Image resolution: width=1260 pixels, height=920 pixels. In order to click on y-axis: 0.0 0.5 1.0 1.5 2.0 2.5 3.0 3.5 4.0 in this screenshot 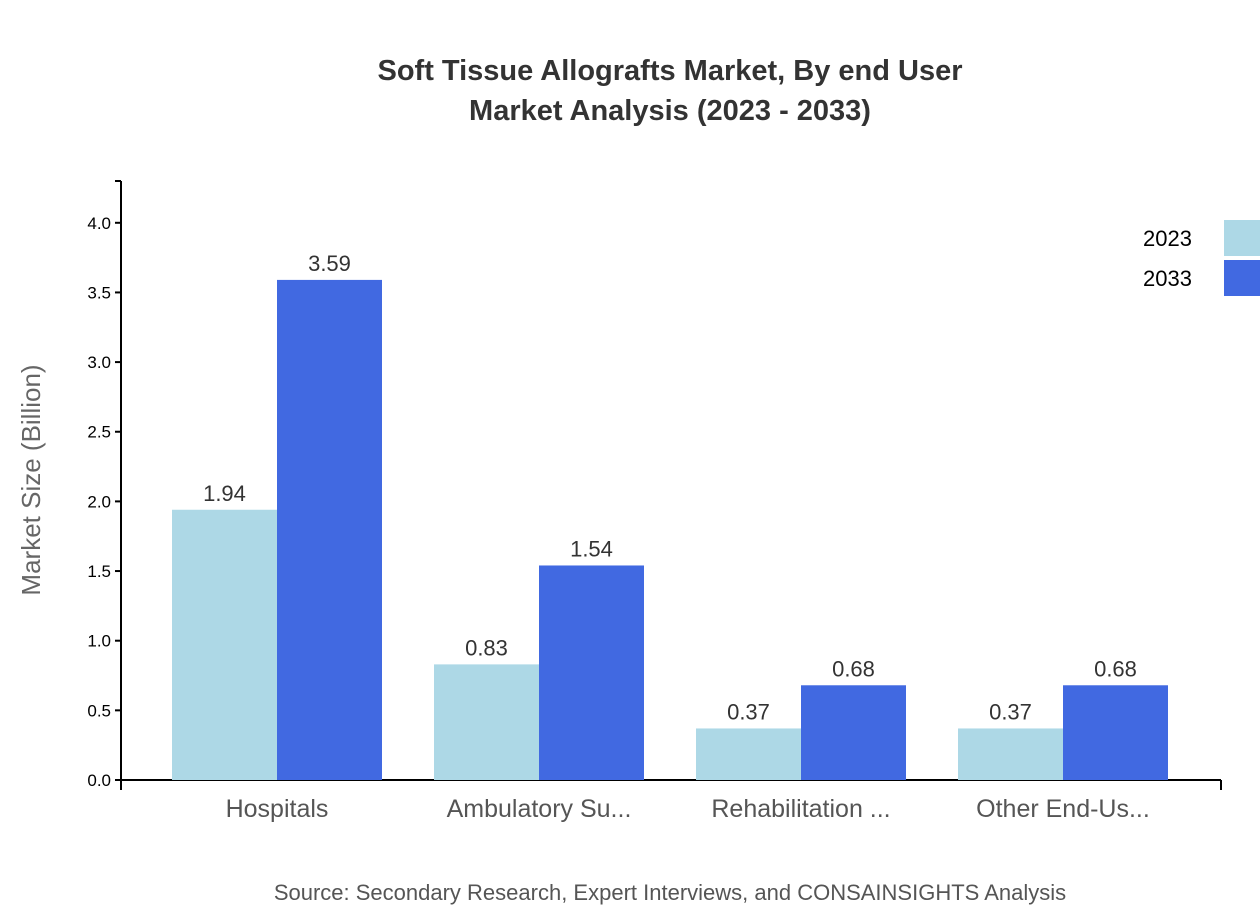, I will do `click(104, 485)`.